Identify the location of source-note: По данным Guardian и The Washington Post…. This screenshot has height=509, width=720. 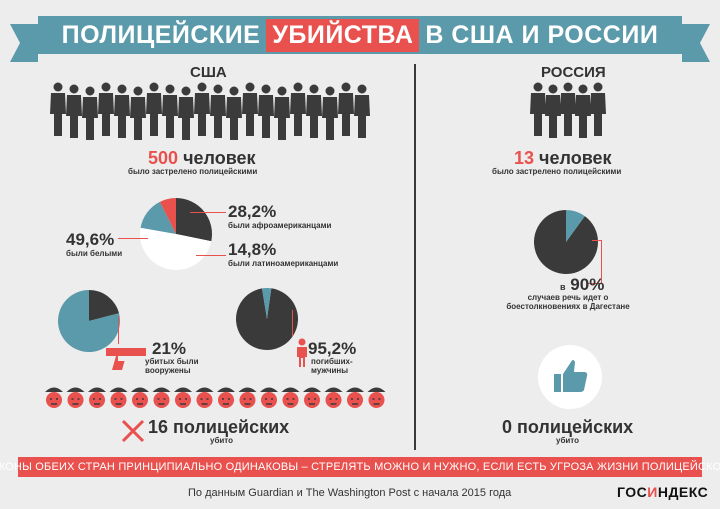
(350, 493).